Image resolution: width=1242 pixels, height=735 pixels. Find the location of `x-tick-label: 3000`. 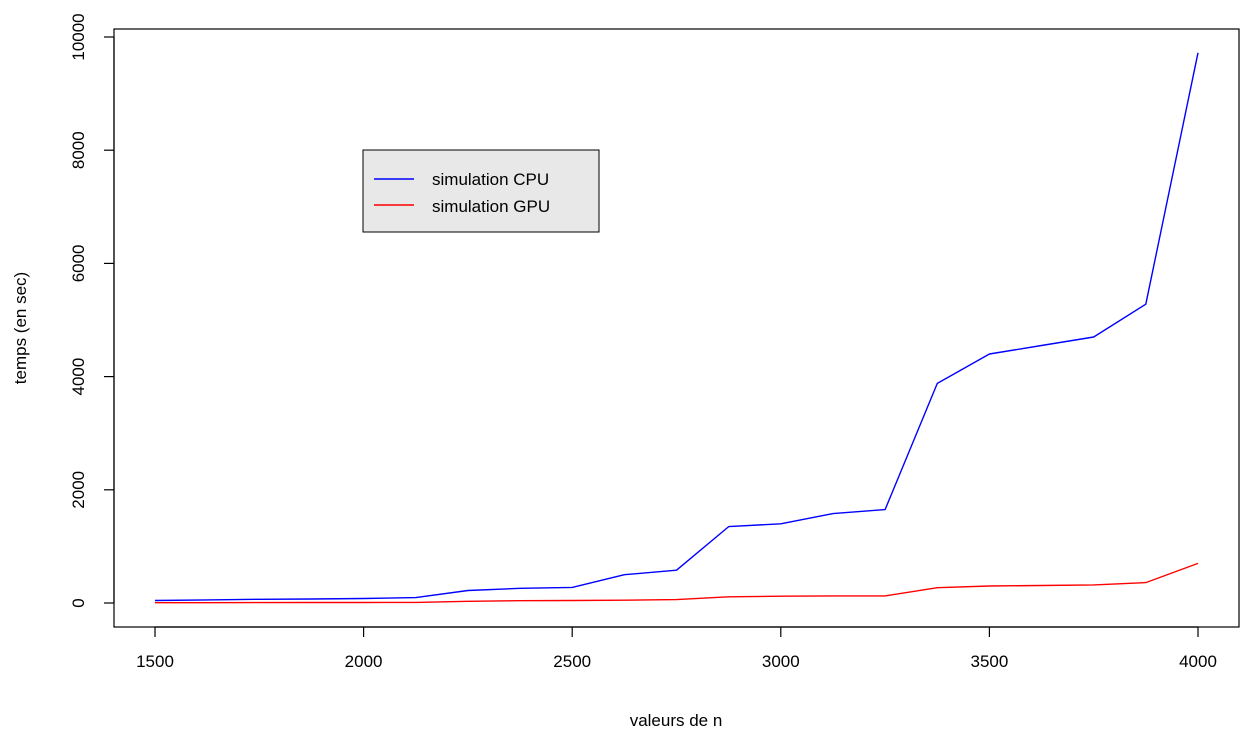

x-tick-label: 3000 is located at coordinates (781, 661).